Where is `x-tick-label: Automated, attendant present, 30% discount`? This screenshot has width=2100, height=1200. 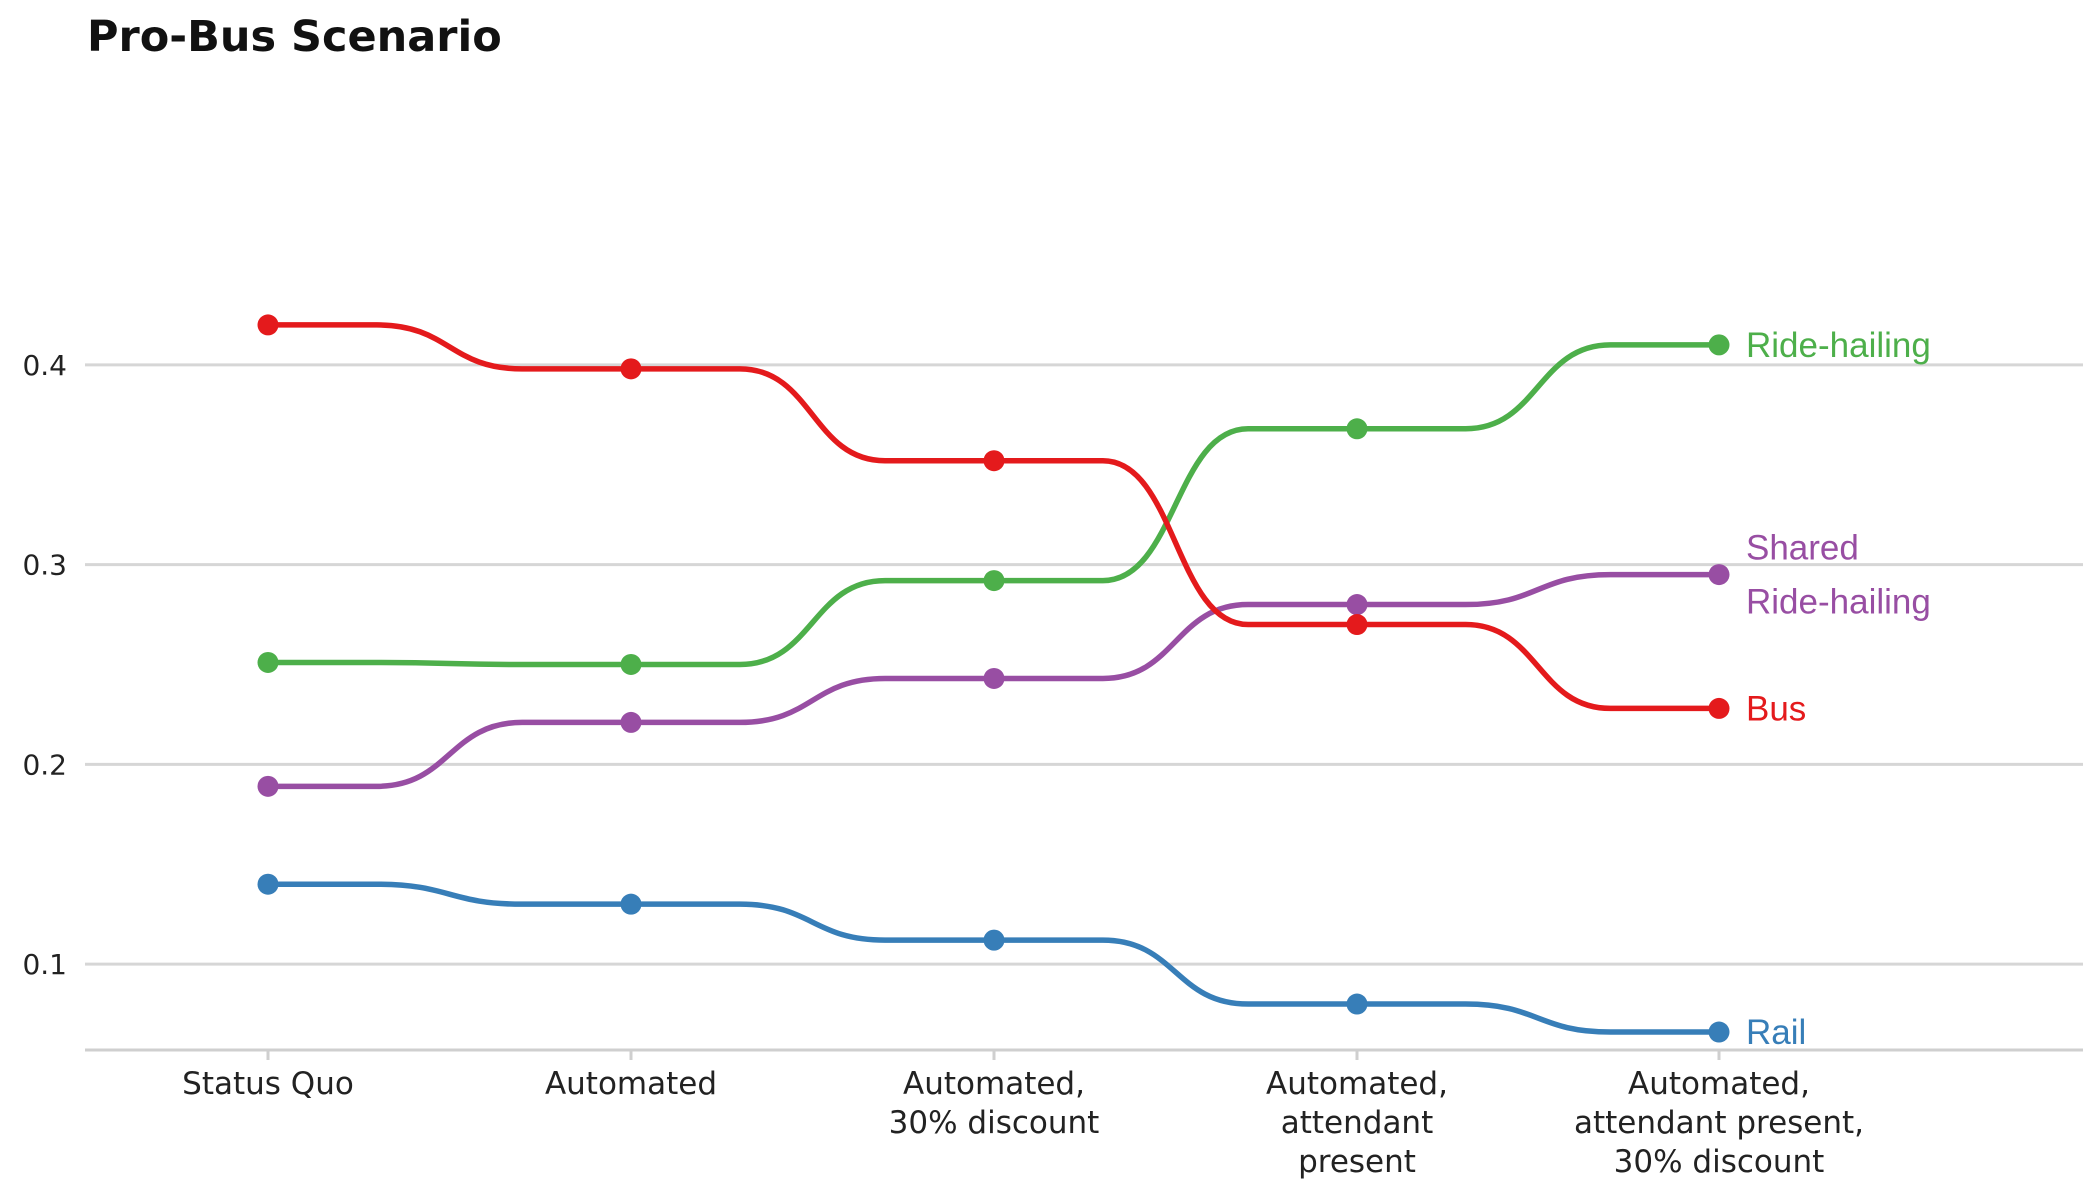
x-tick-label: Automated, attendant present, 30% discount is located at coordinates (1719, 1123).